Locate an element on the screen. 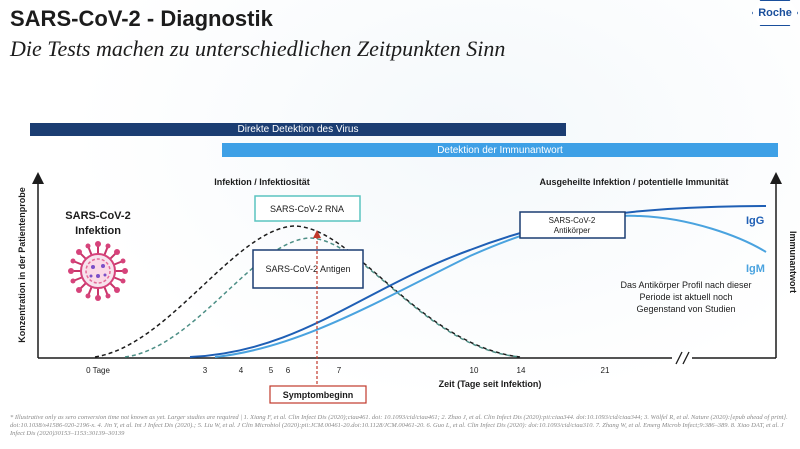 This screenshot has width=800, height=449. virus-icon is located at coordinates (98, 271).